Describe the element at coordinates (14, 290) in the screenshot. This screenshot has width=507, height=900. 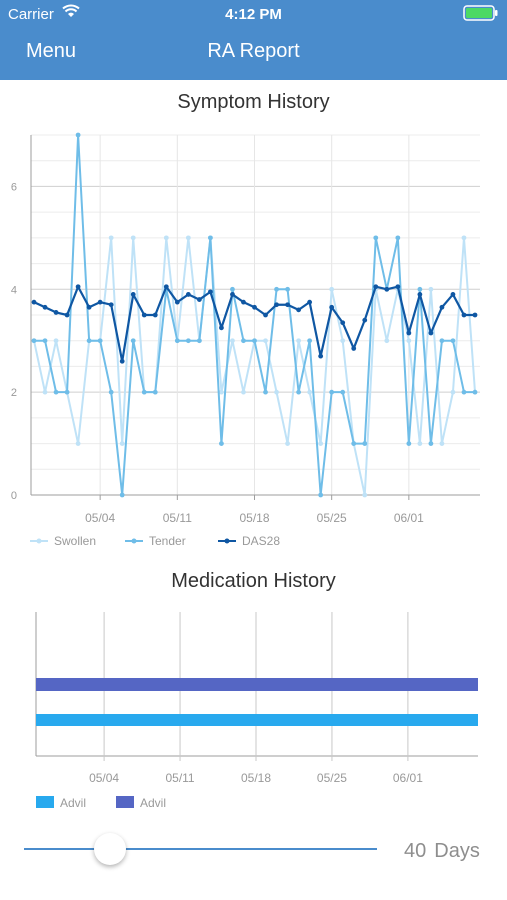
I see `y-tick-label: 4` at that location.